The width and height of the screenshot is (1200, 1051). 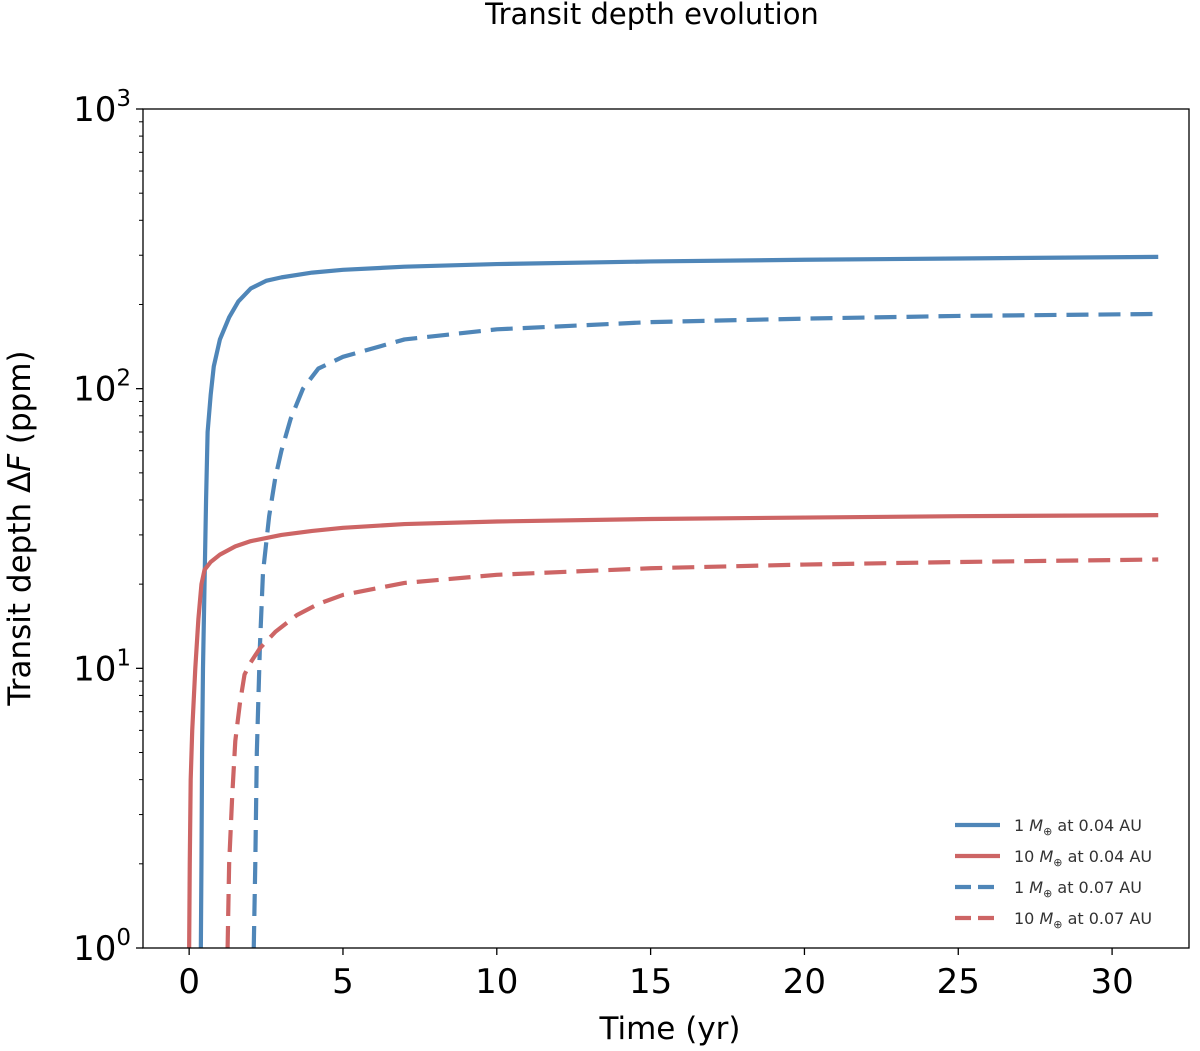 I want to click on y-tick-exponent: 3, so click(x=123, y=99).